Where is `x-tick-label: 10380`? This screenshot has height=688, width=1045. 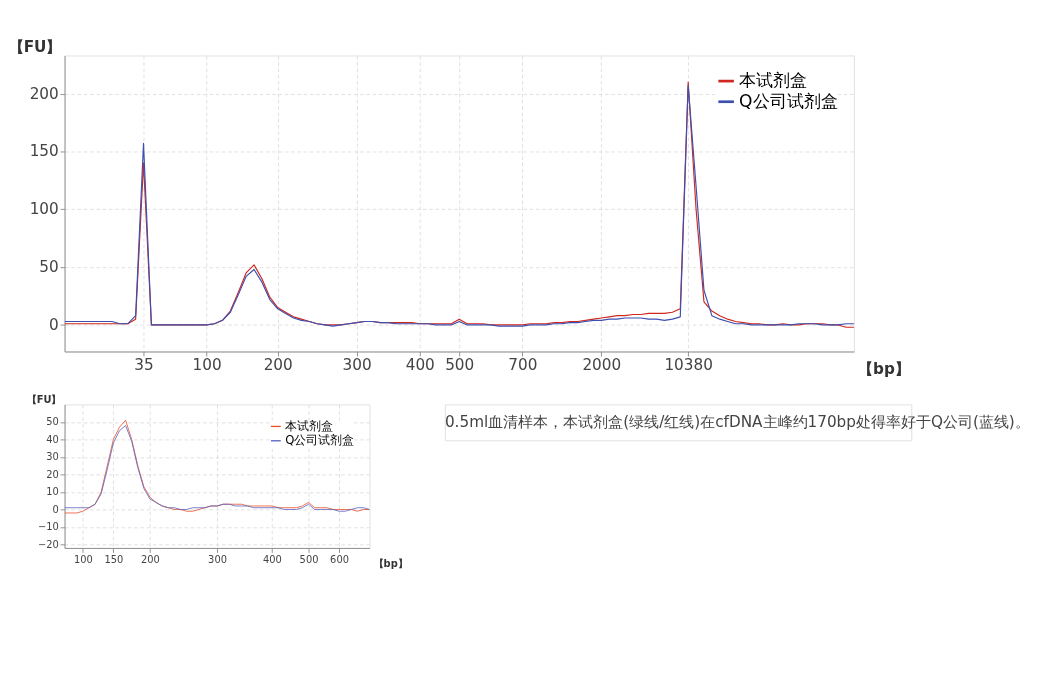
x-tick-label: 10380 is located at coordinates (688, 364).